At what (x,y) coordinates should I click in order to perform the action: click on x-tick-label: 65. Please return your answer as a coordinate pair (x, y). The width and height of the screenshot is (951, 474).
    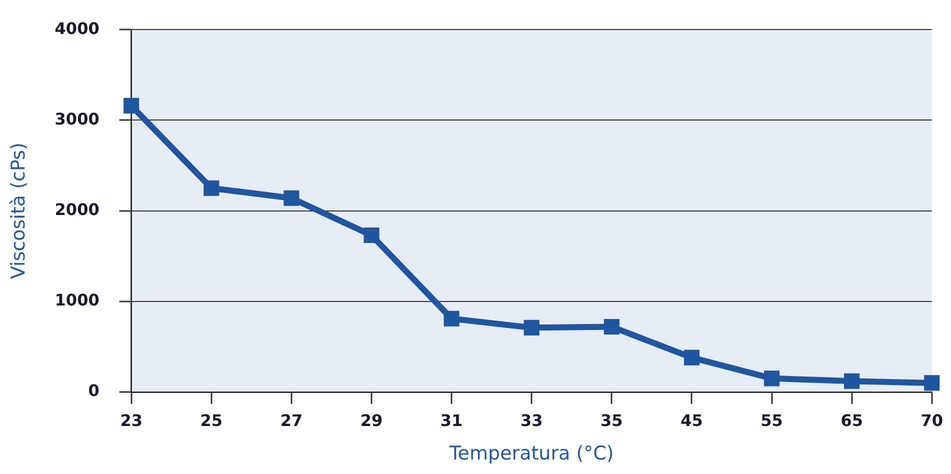
    Looking at the image, I should click on (851, 420).